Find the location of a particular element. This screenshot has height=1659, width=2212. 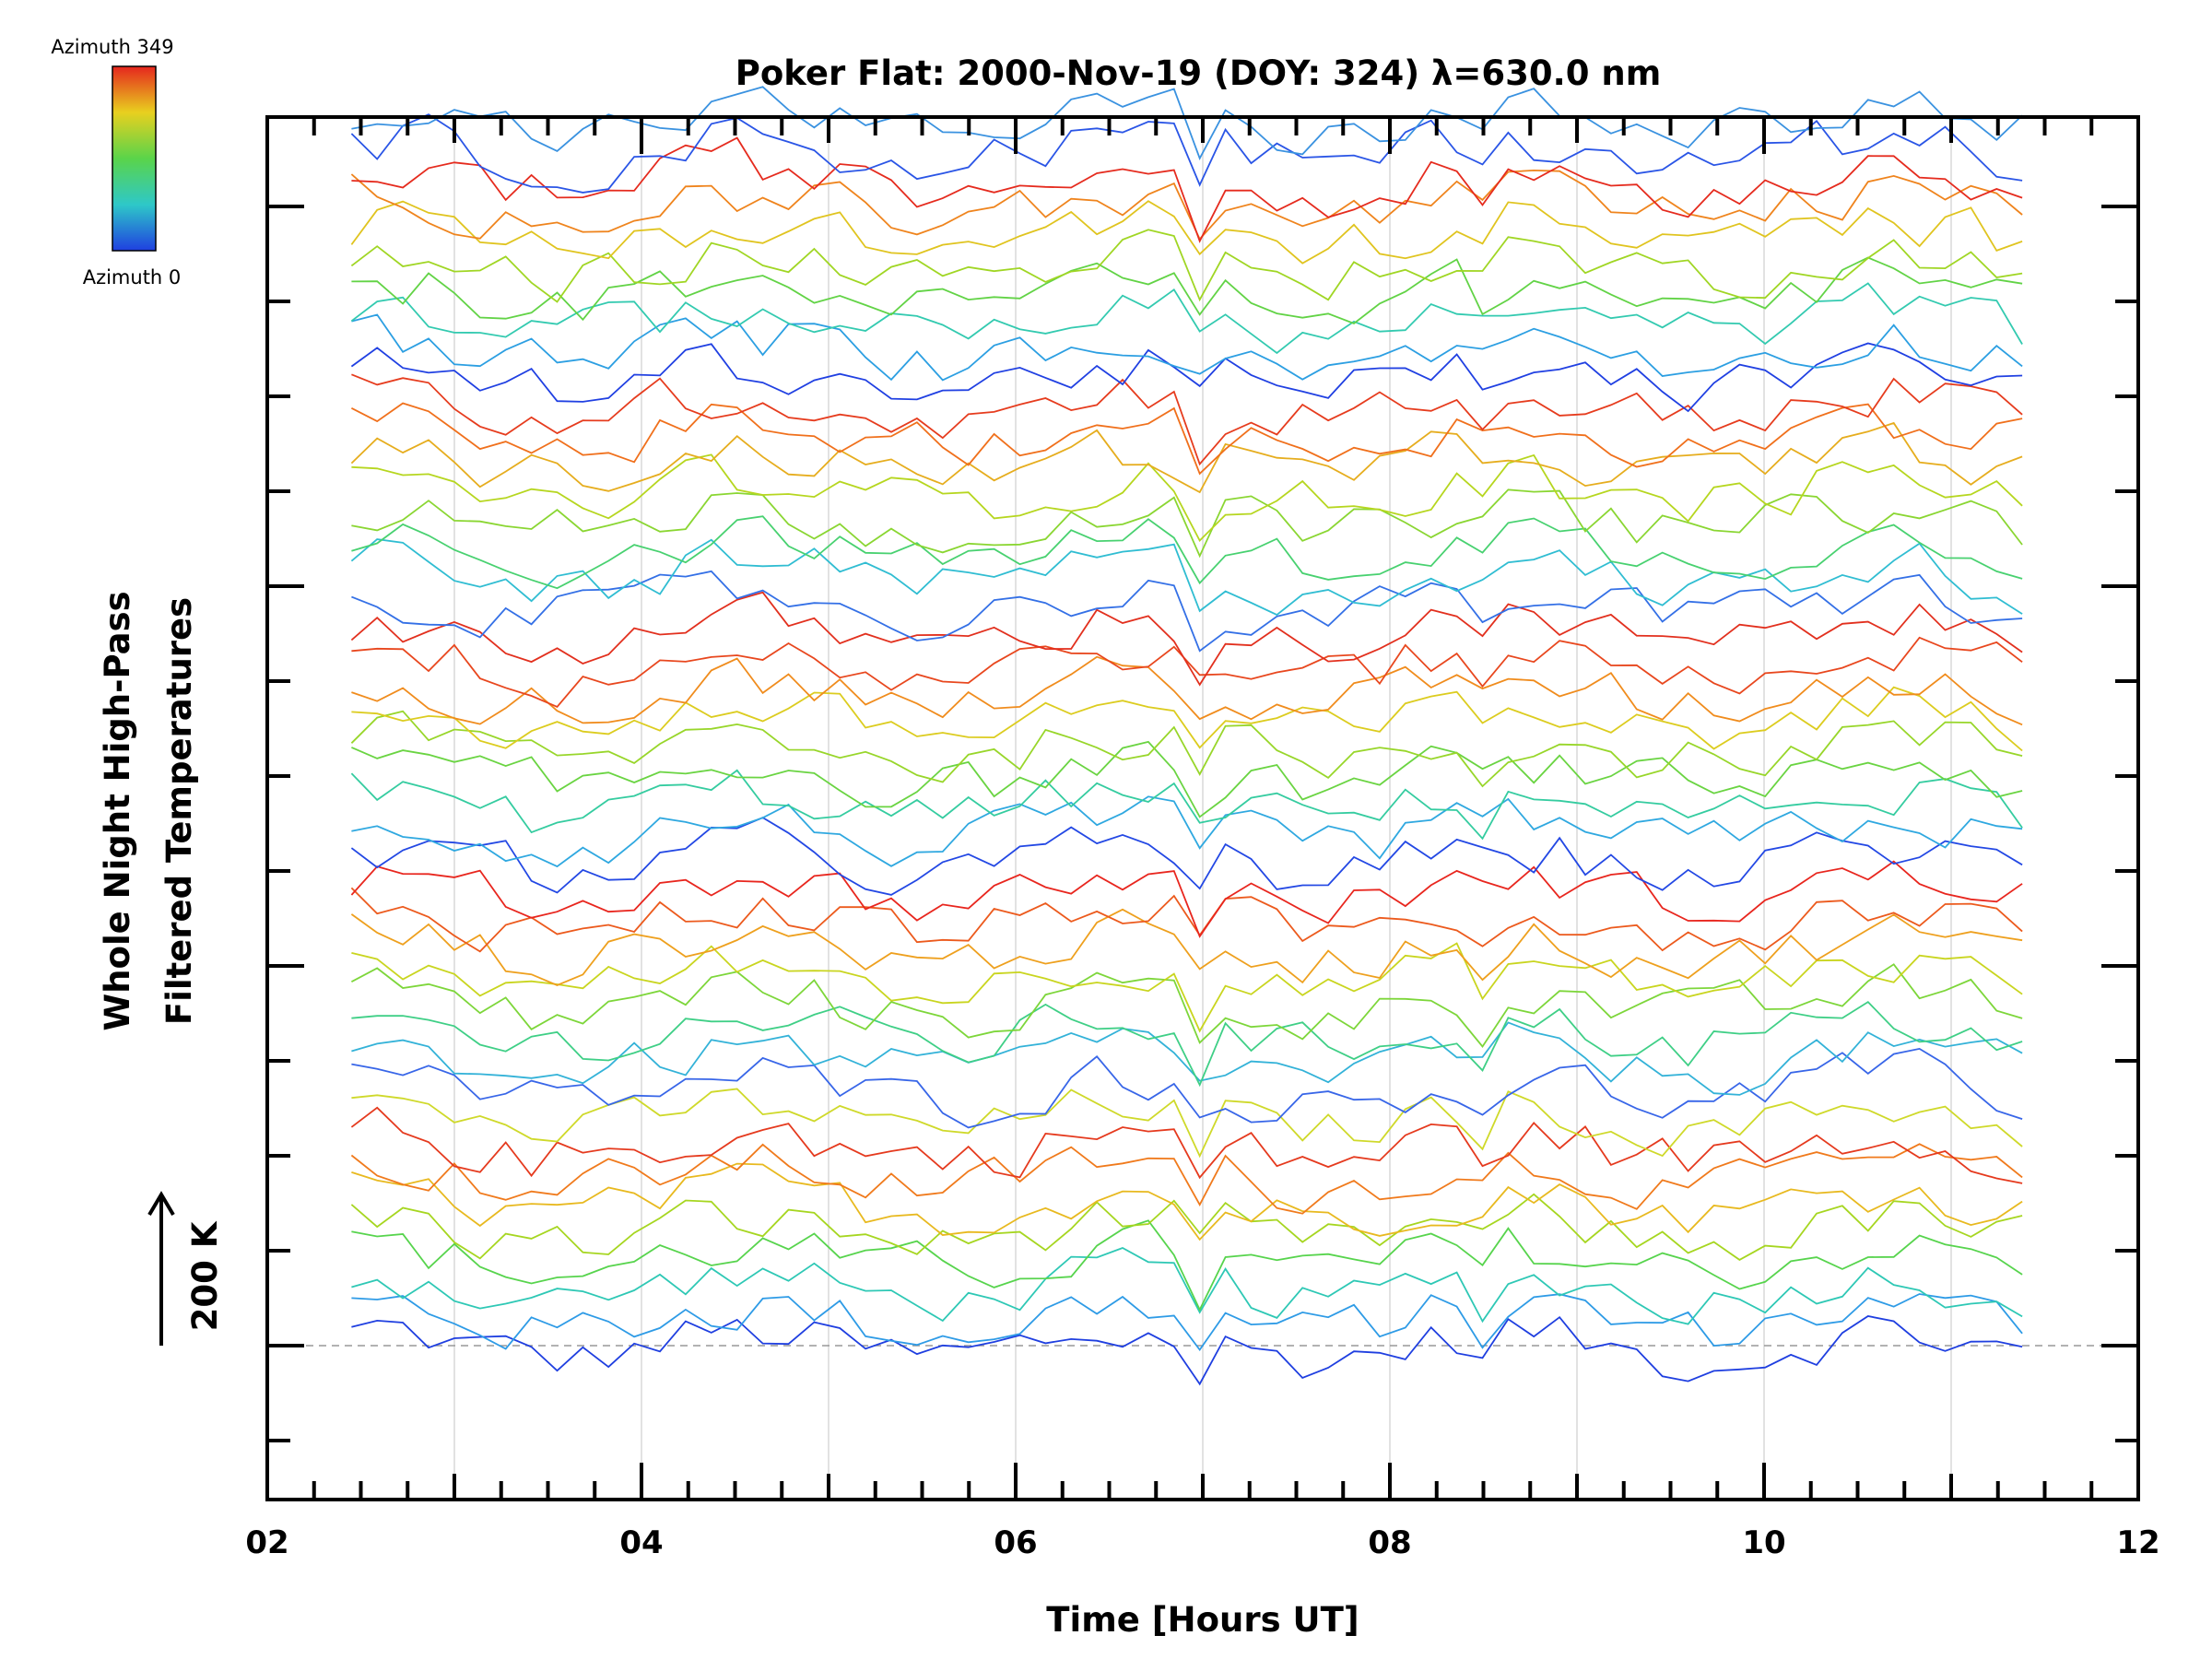

y-axis-label-line2: Filtered Temperatures is located at coordinates (179, 811).